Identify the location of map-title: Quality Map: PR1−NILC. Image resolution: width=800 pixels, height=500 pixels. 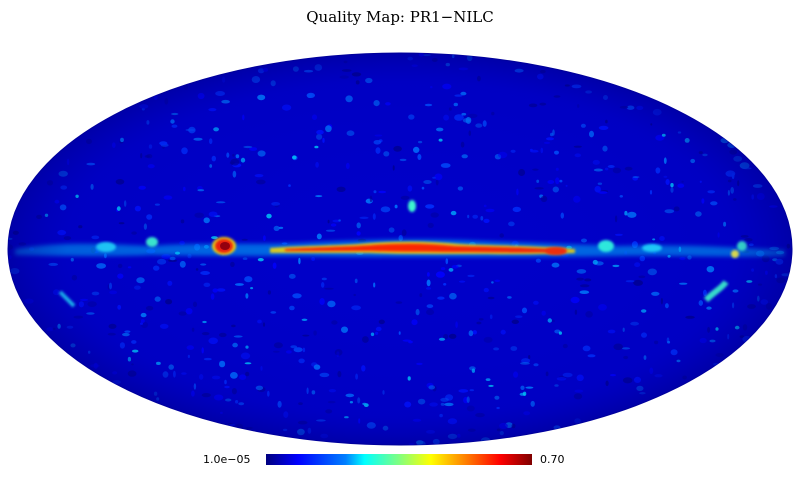
(400, 17).